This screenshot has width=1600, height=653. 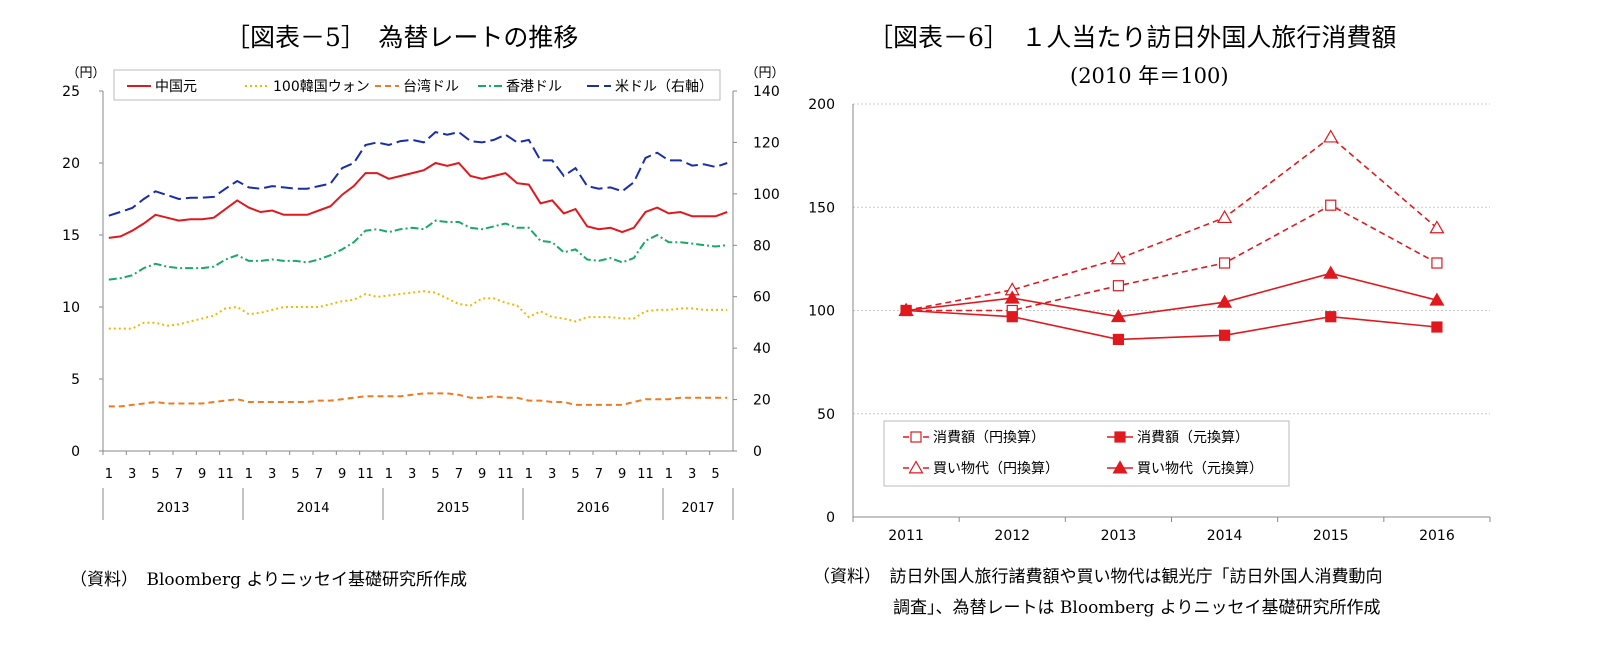 I want to click on figure5-source: （資料） Bloomberg よりニッセイ基礎研究所作成, so click(x=269, y=580).